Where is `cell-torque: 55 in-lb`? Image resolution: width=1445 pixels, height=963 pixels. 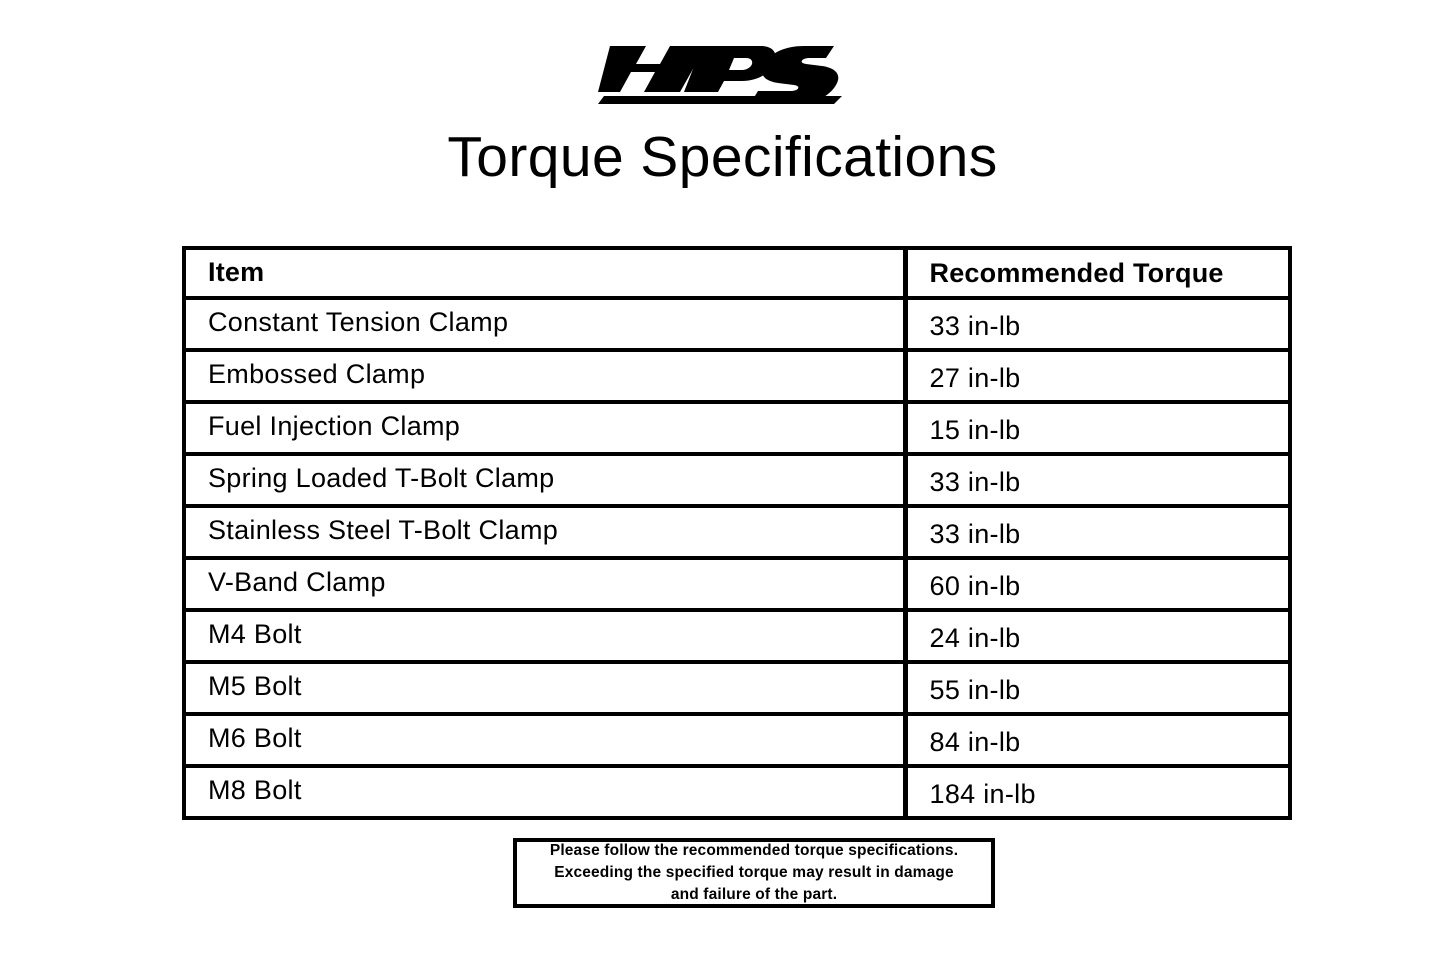 cell-torque: 55 in-lb is located at coordinates (1096, 689).